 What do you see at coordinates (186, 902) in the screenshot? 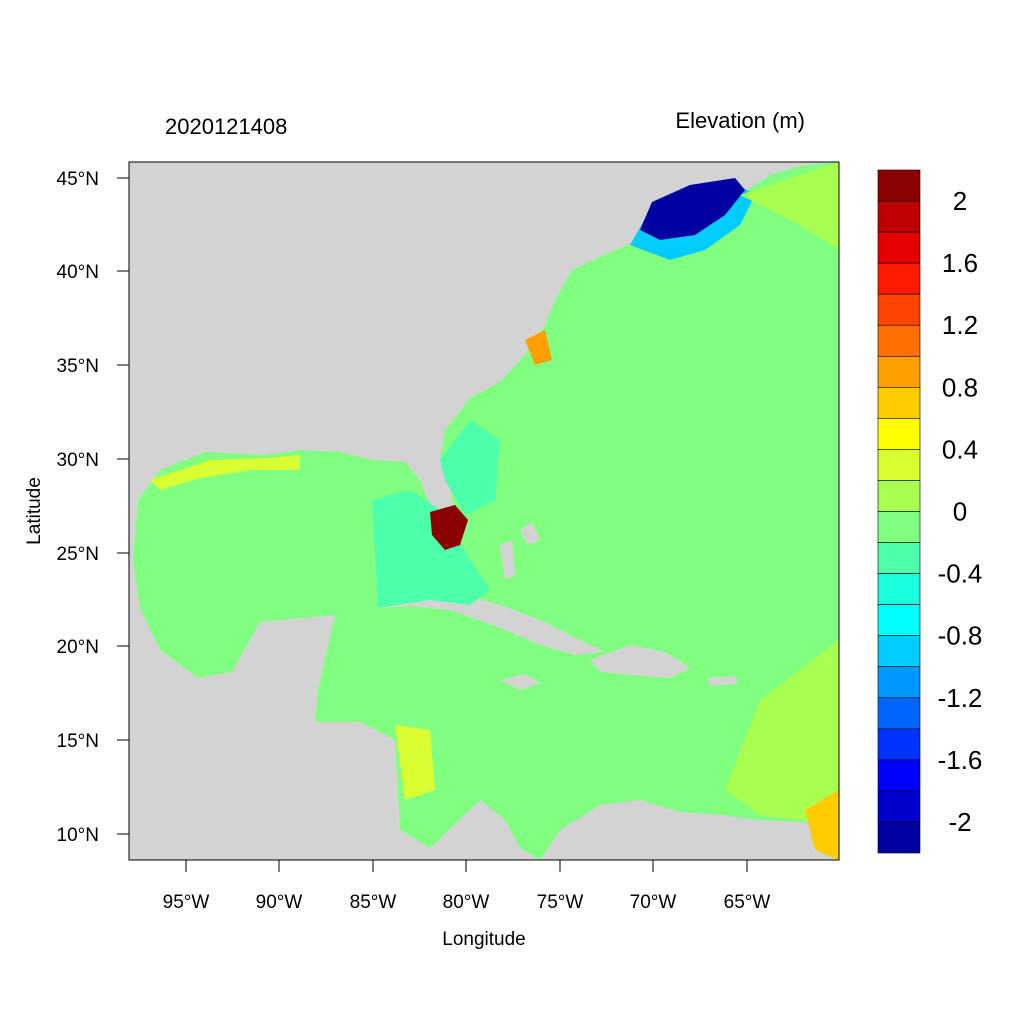
I see `x-tick-label: 95°W` at bounding box center [186, 902].